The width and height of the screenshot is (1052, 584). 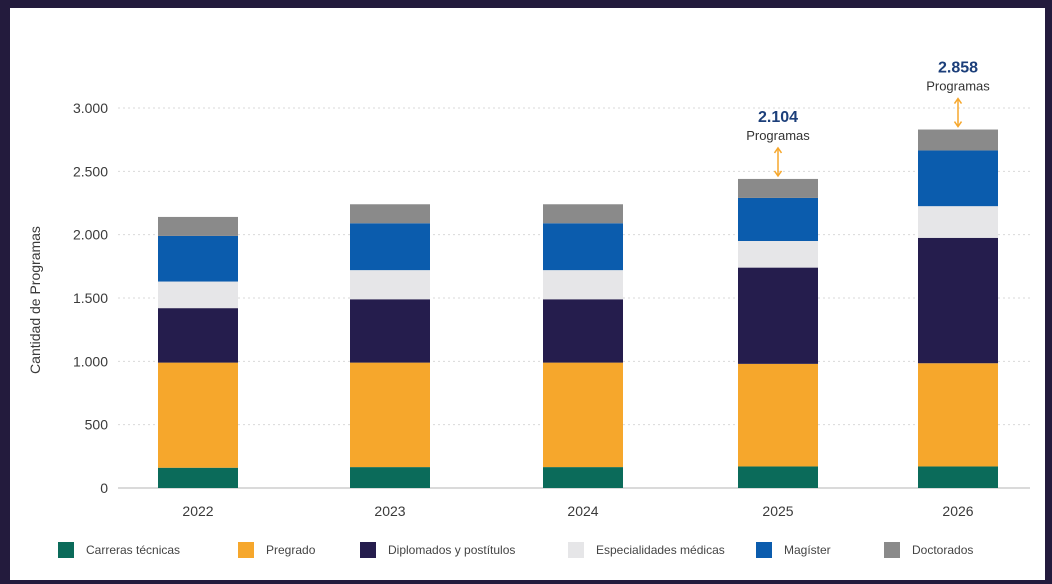 What do you see at coordinates (452, 550) in the screenshot?
I see `legend-label: Diplomados y postítulos` at bounding box center [452, 550].